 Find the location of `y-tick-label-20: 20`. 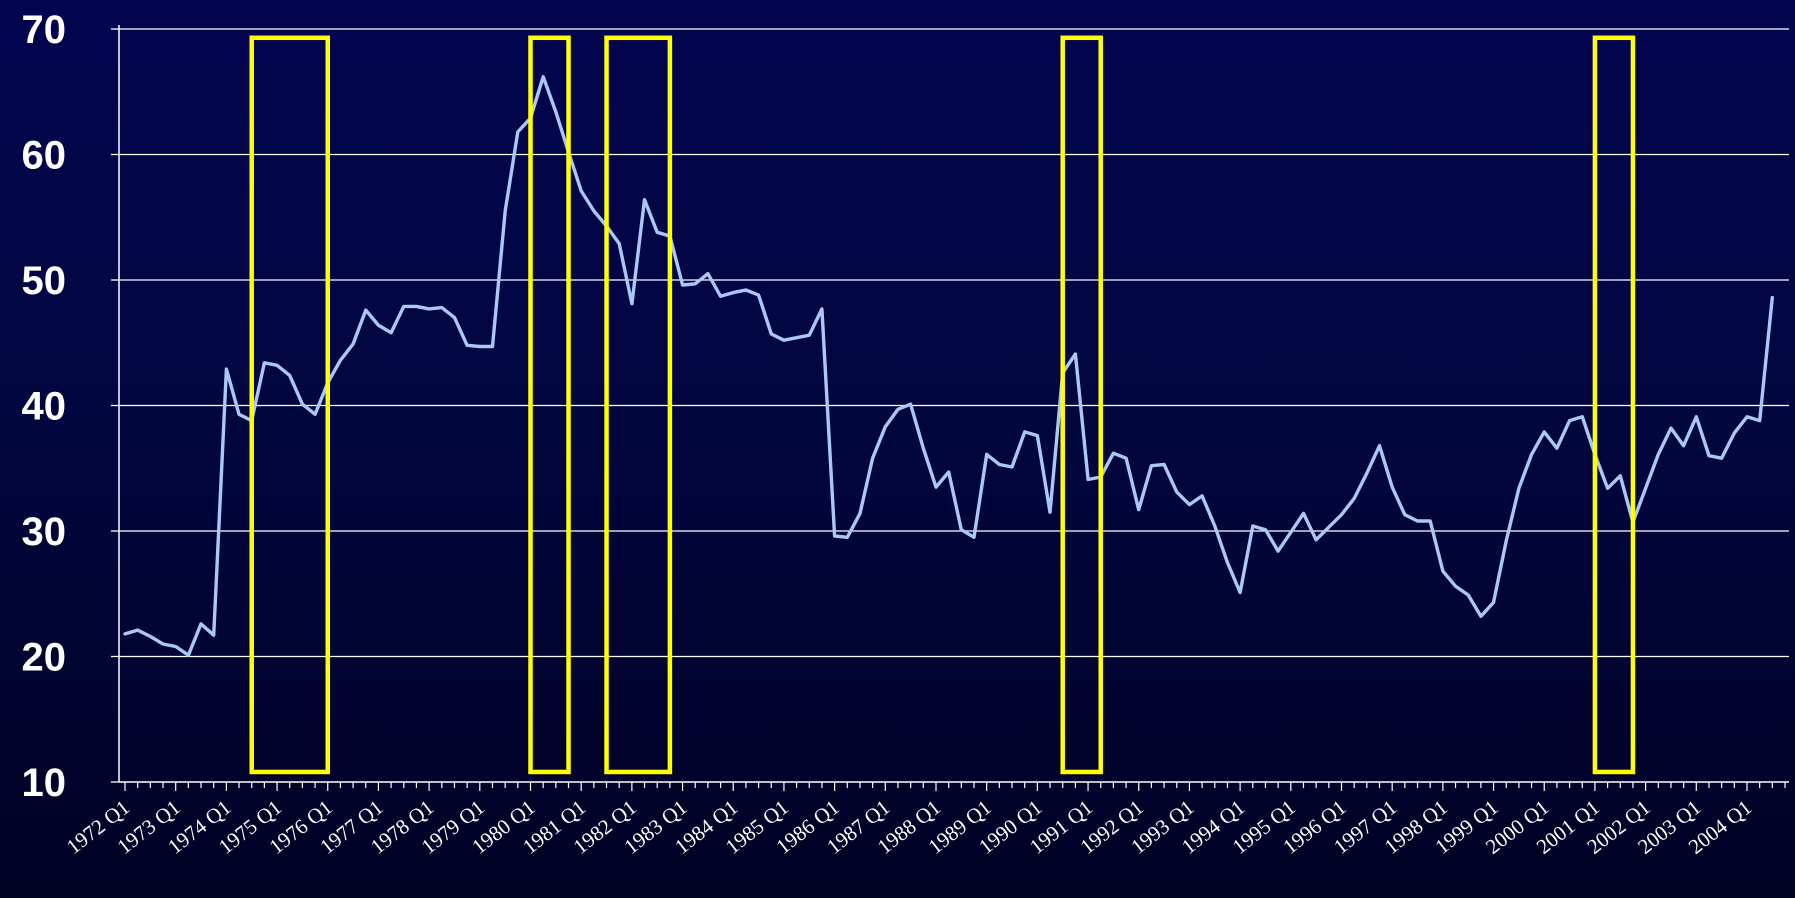

y-tick-label-20: 20 is located at coordinates (44, 658).